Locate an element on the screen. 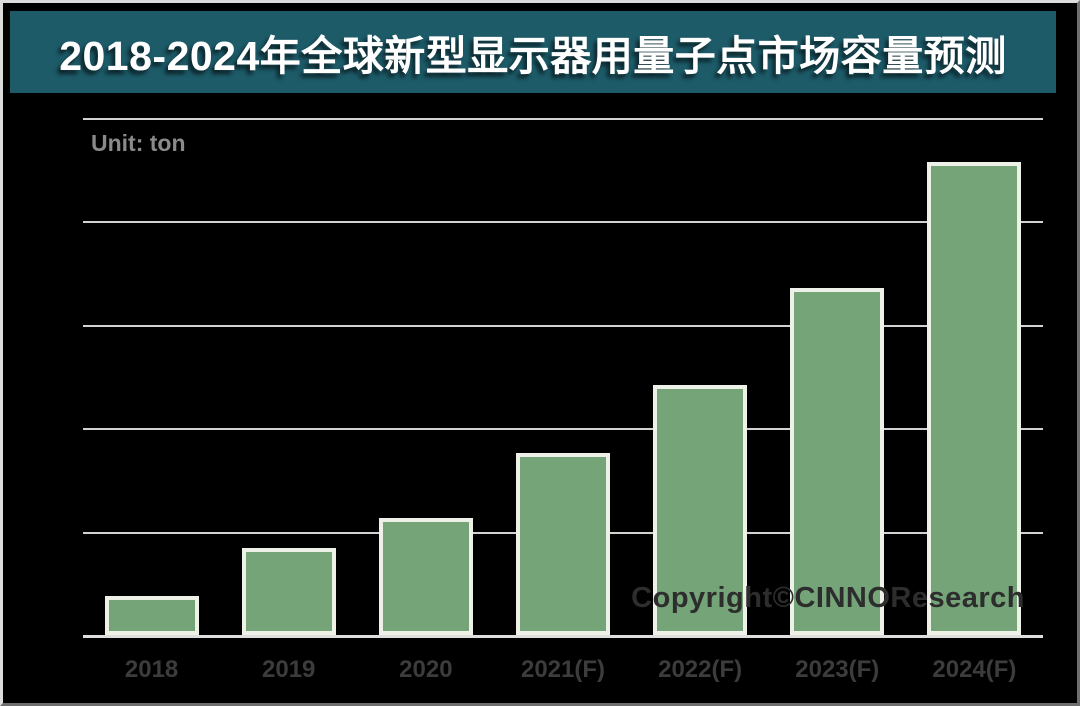  bar-2018 is located at coordinates (151, 615).